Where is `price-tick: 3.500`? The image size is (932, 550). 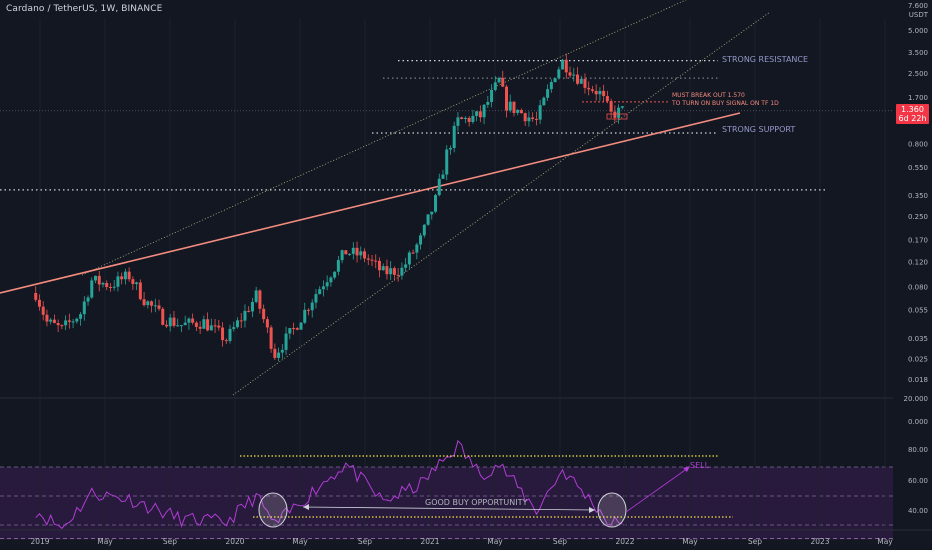
price-tick: 3.500 is located at coordinates (918, 53).